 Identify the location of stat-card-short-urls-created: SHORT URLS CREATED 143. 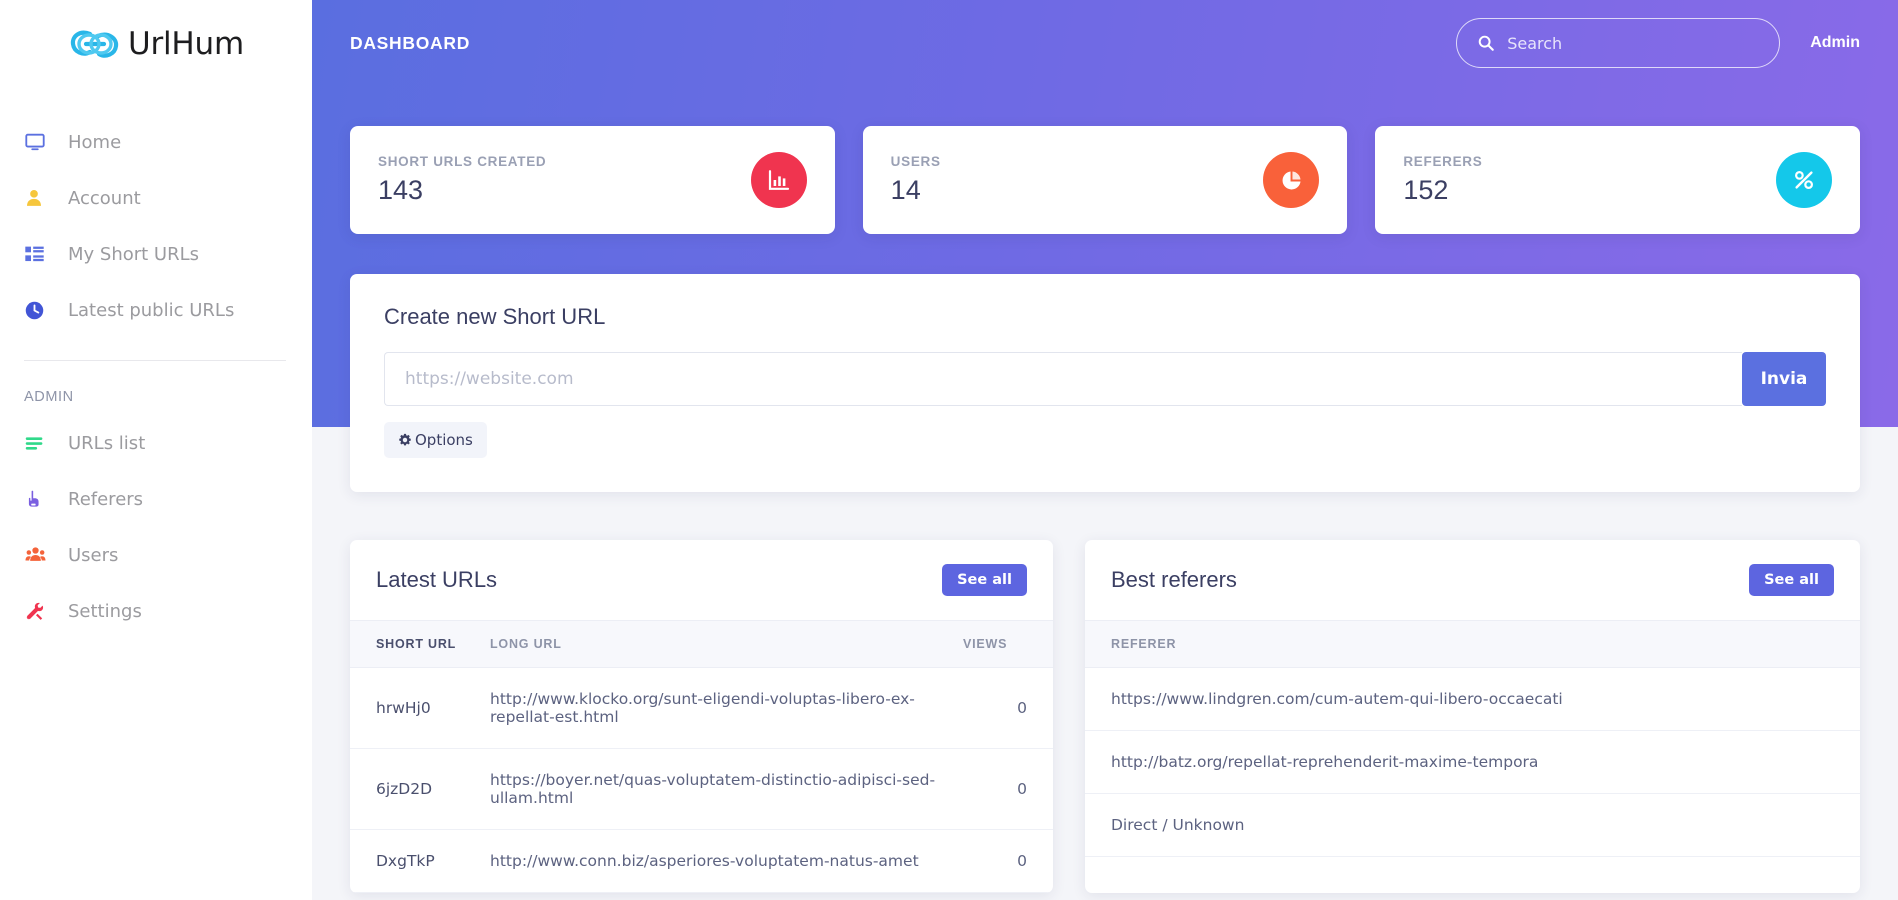
(592, 180).